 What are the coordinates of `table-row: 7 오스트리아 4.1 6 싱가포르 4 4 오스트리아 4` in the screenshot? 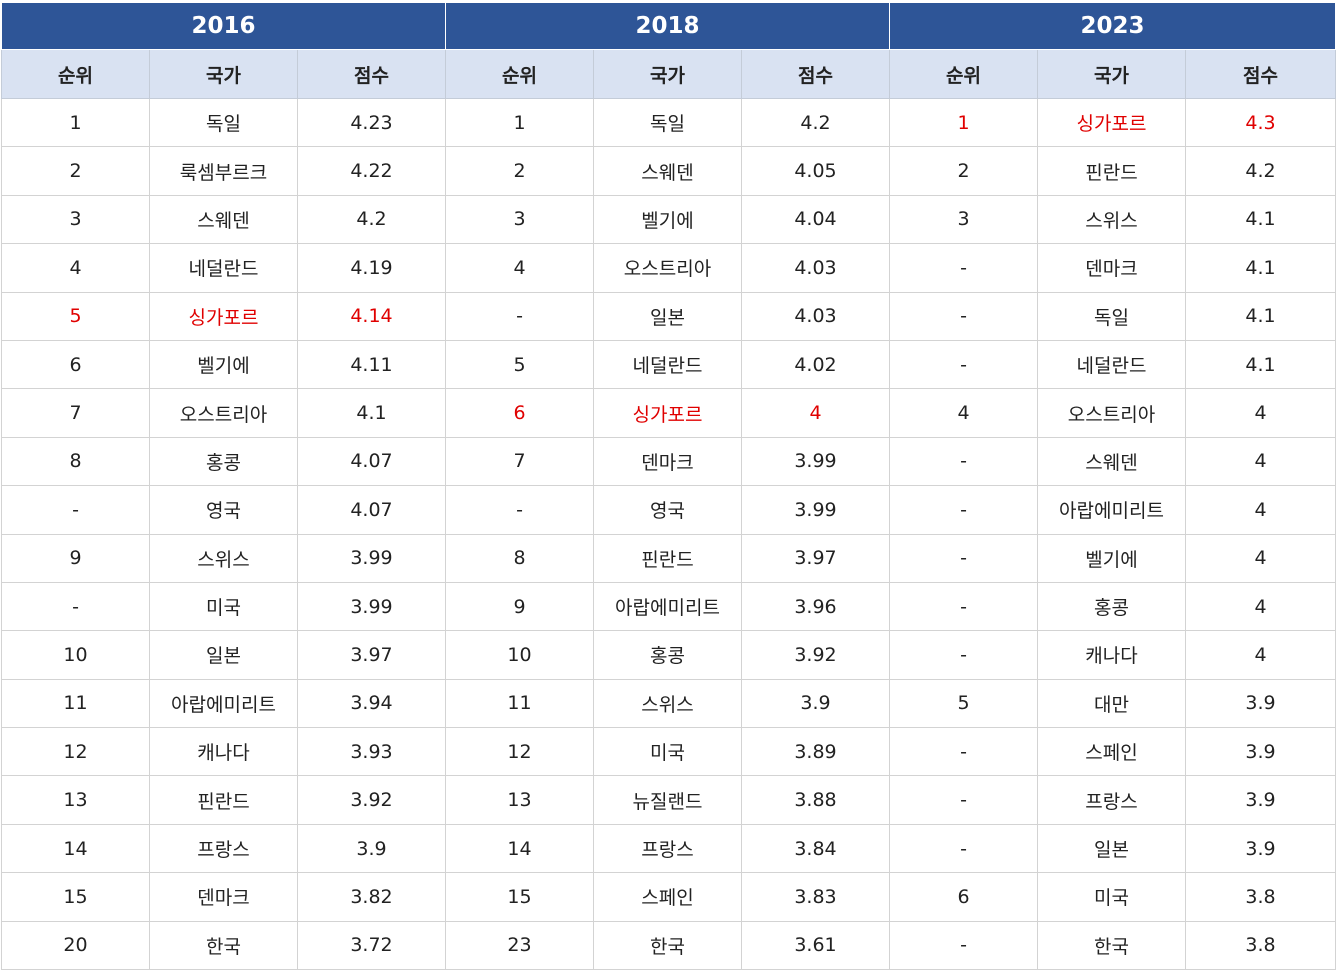 It's located at (668, 413).